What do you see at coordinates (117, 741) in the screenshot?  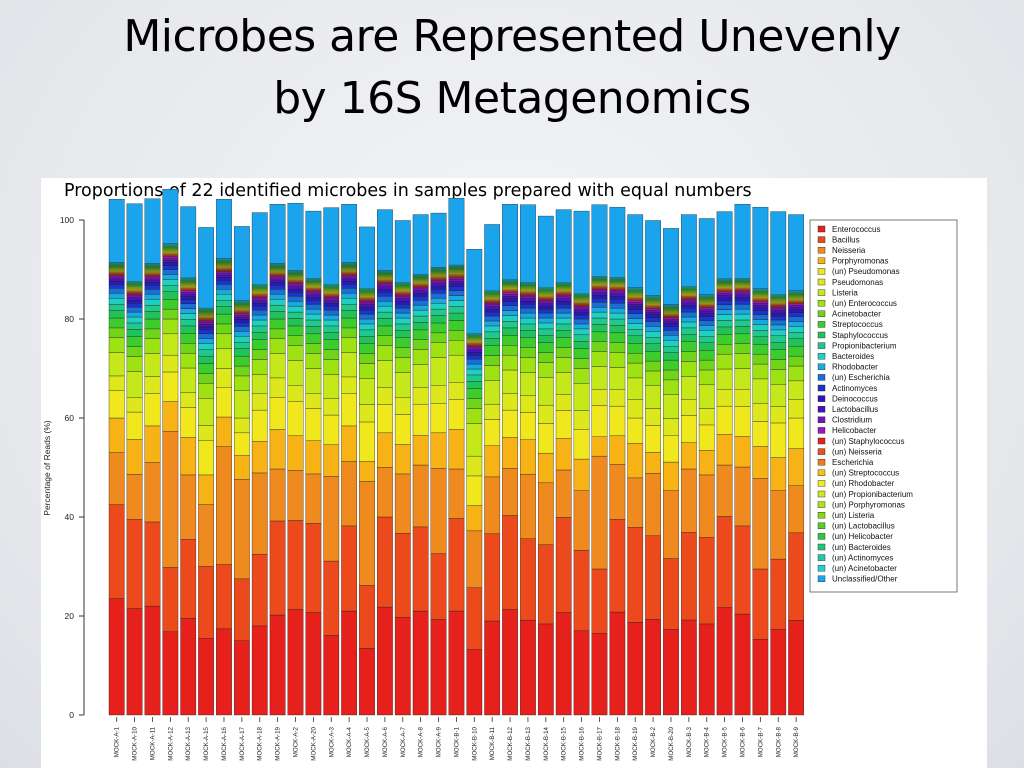 I see `x-tick-label-0: MOCK-A-1` at bounding box center [117, 741].